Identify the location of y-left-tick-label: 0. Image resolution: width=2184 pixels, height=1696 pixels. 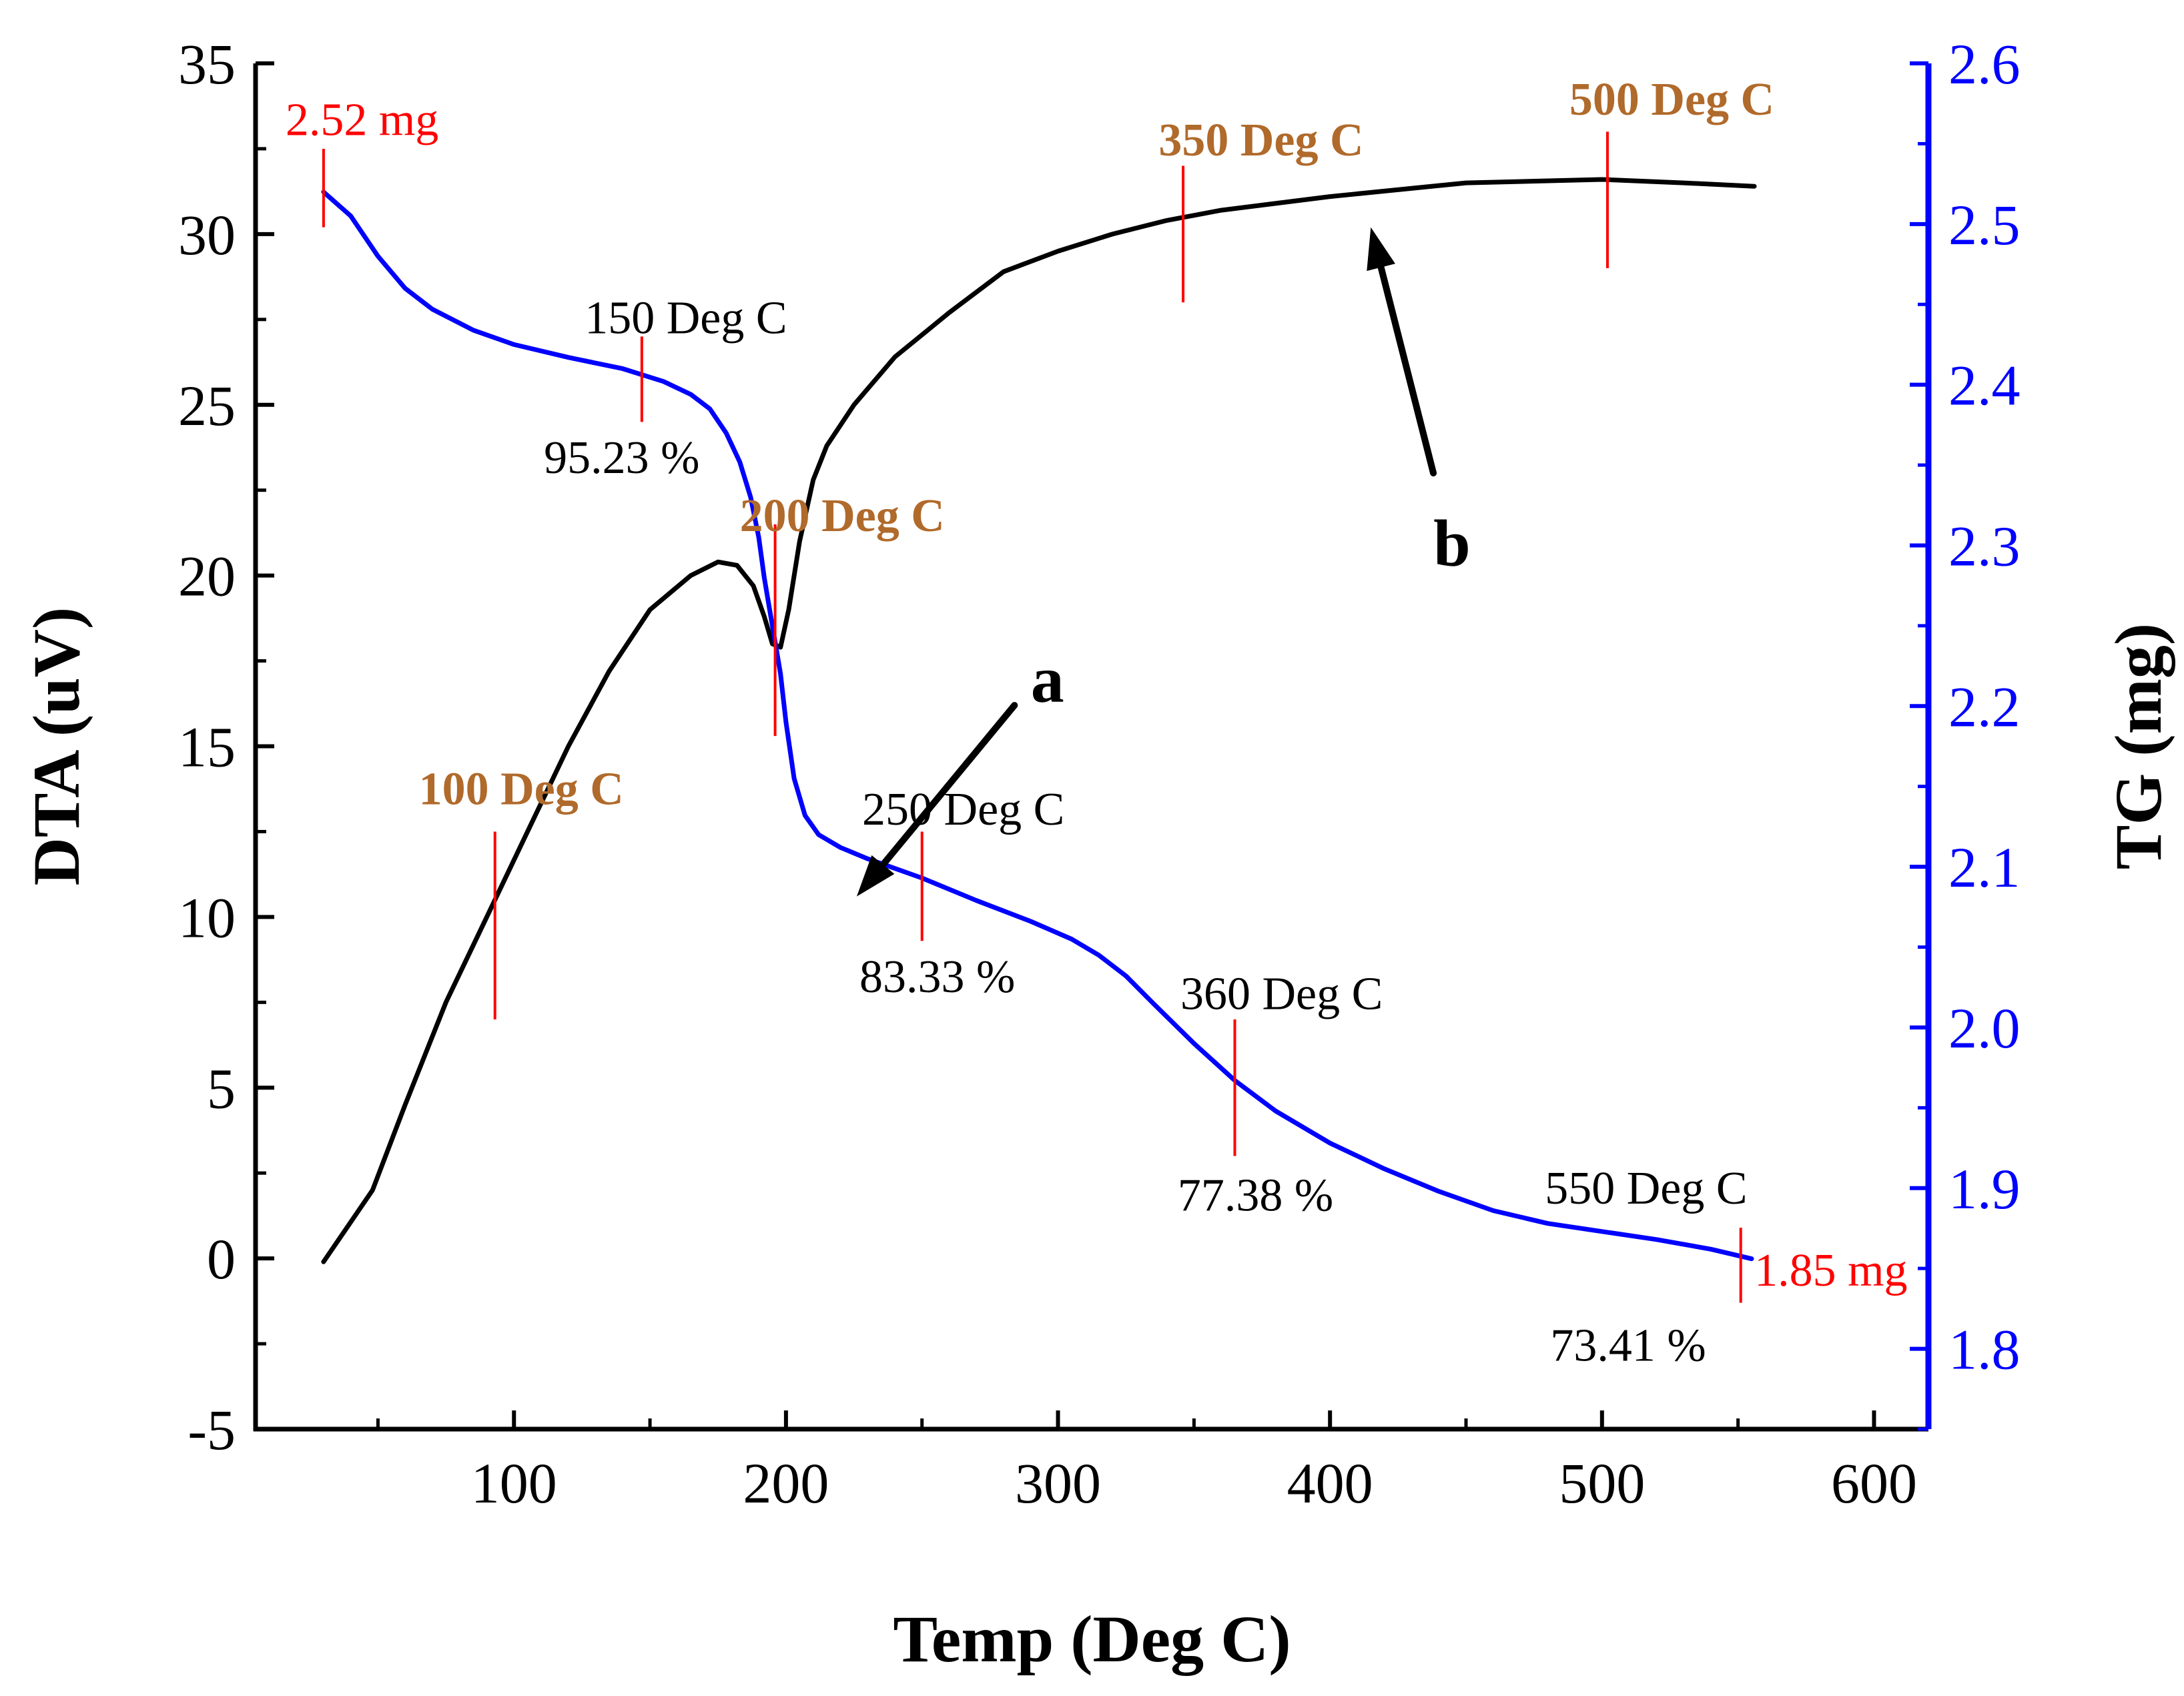
(221, 1259).